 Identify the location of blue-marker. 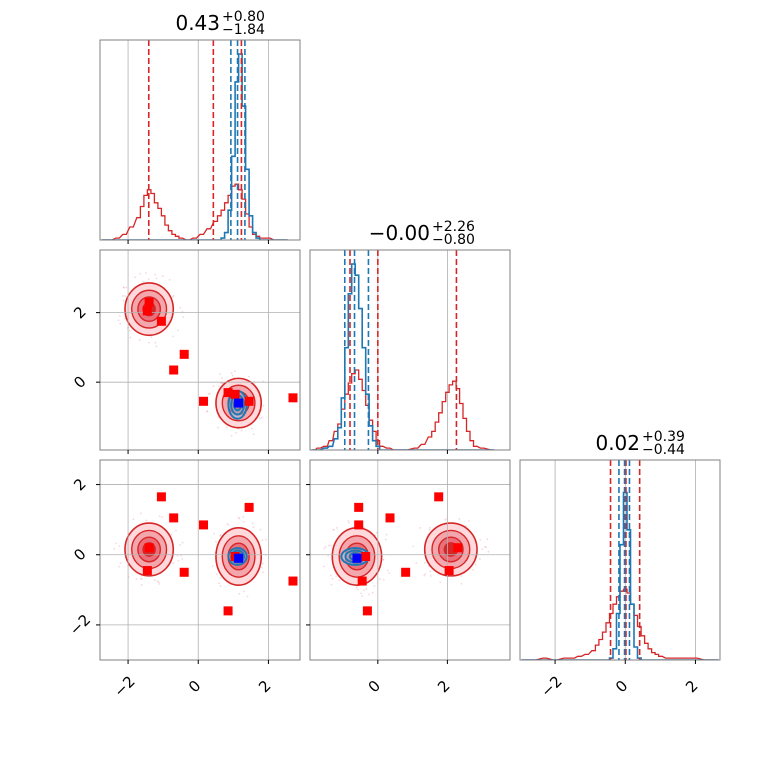
(357, 558).